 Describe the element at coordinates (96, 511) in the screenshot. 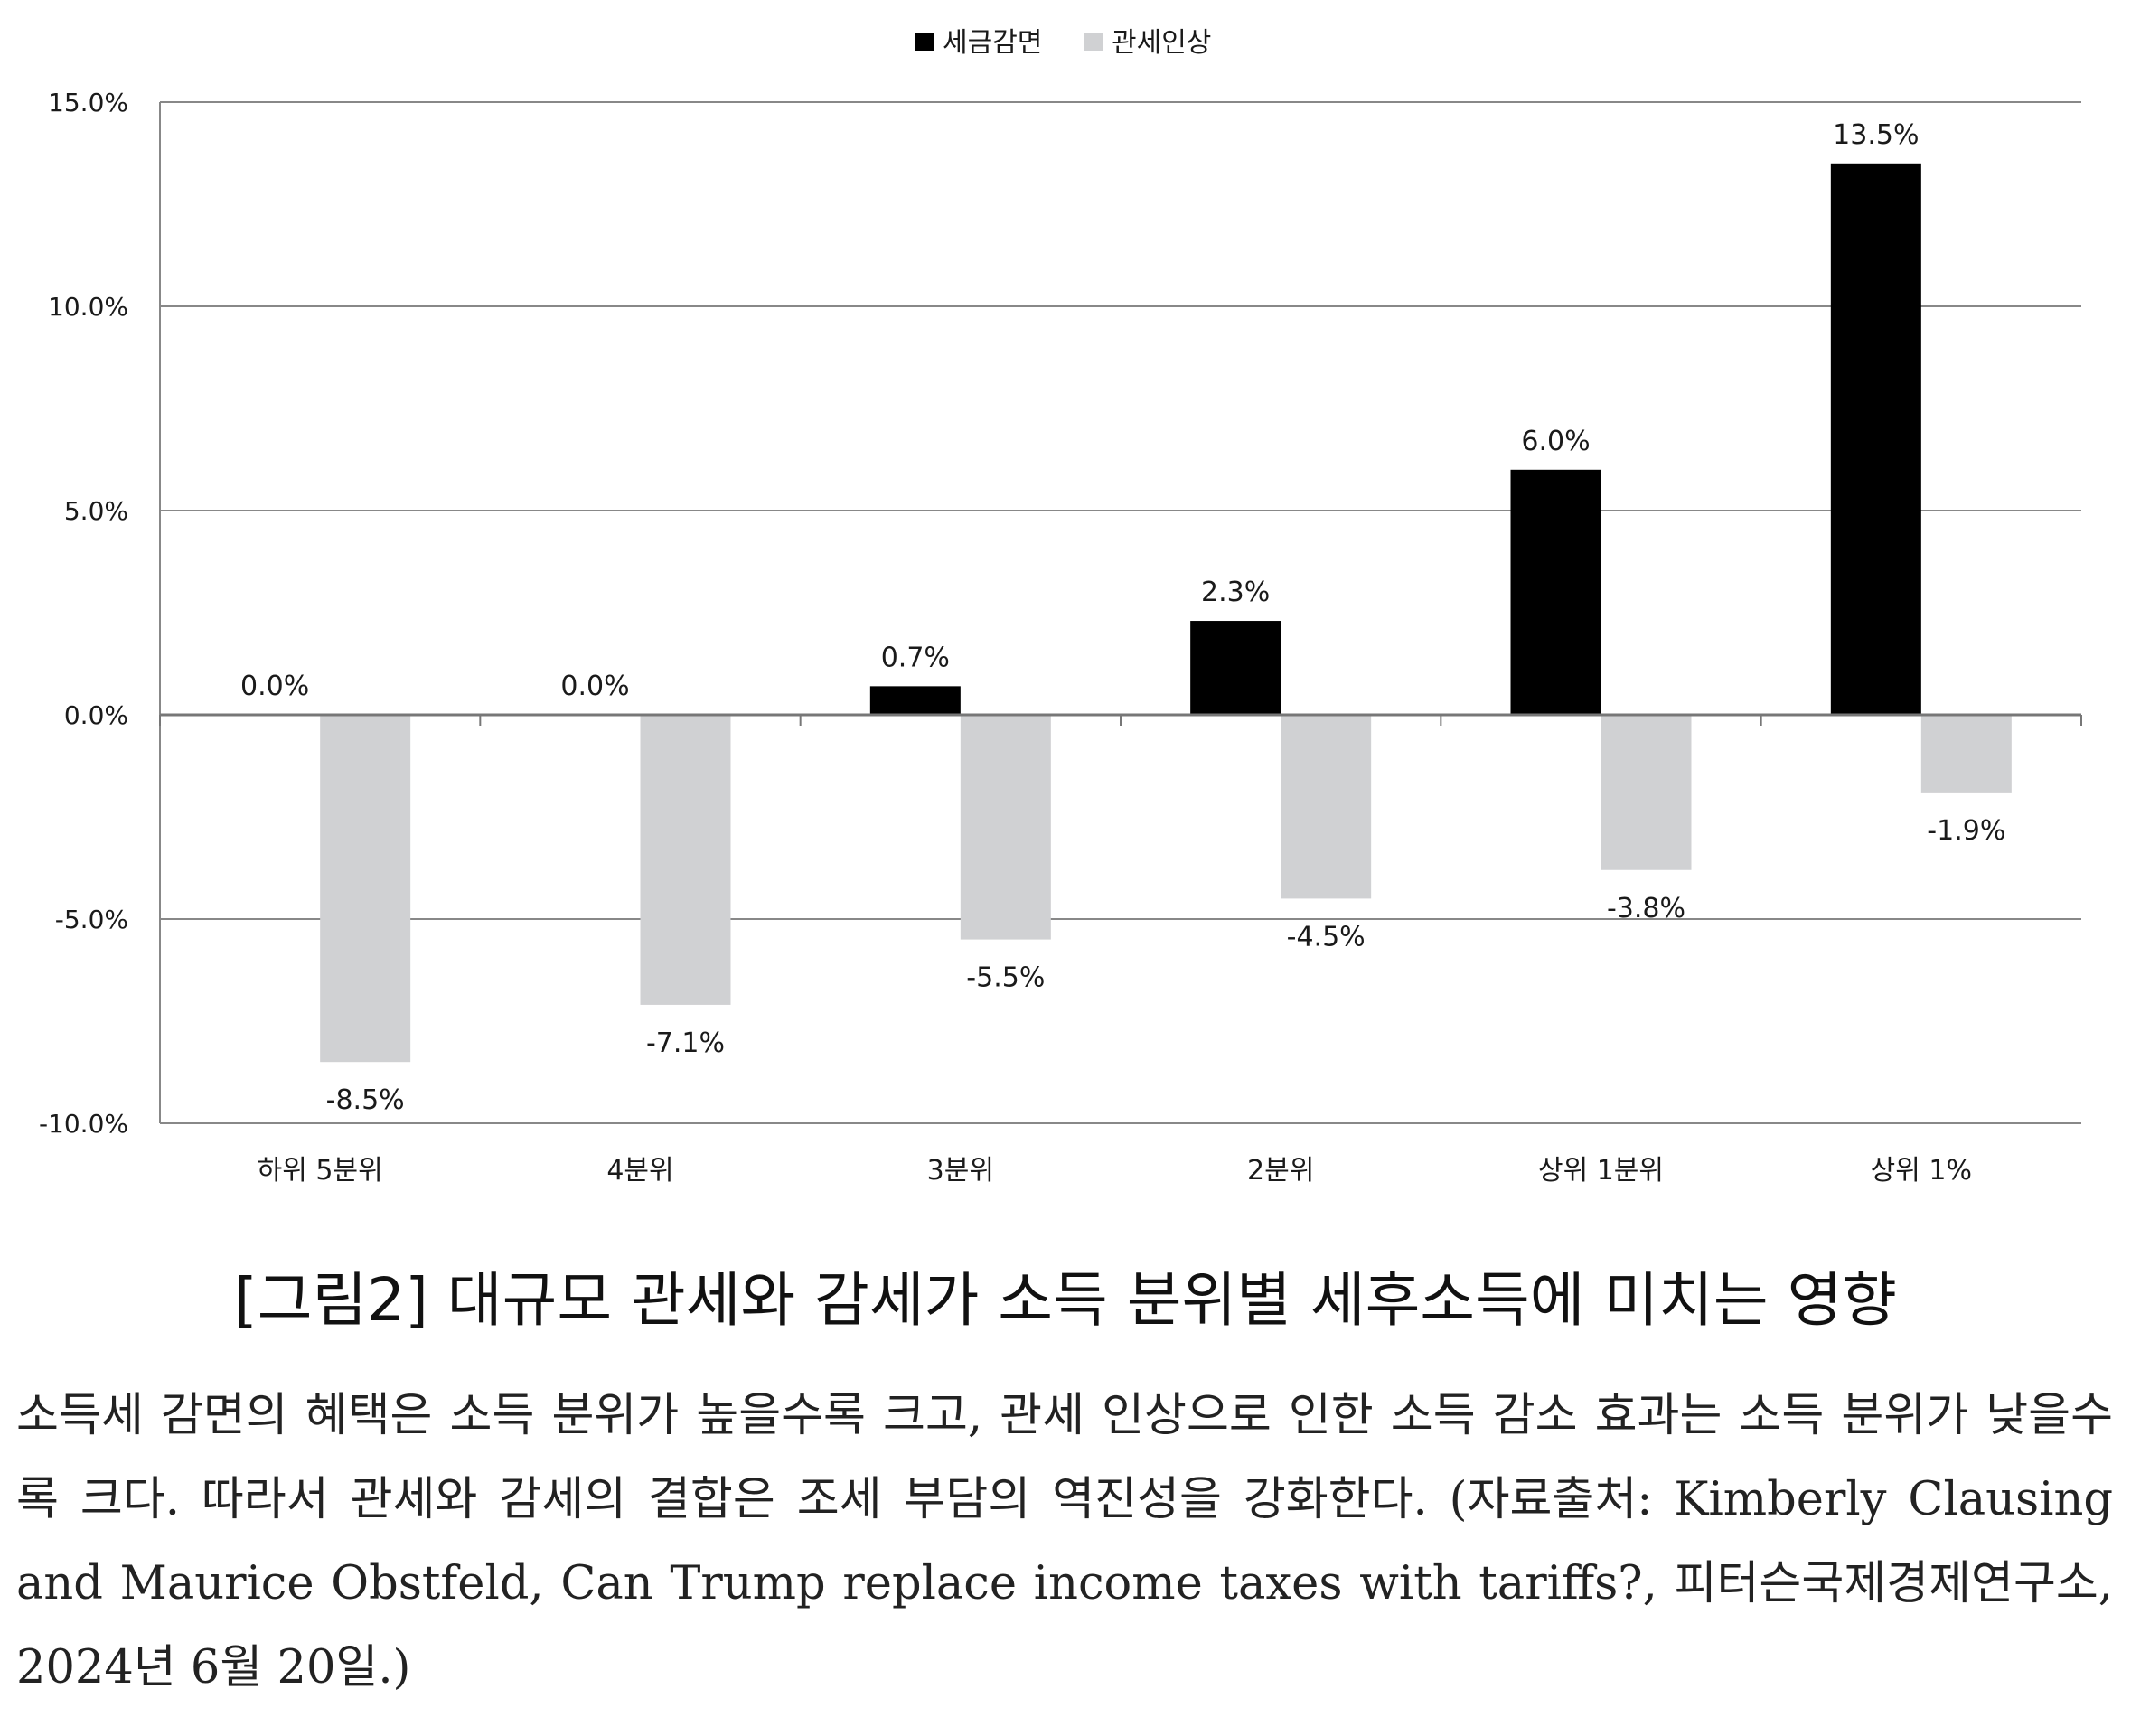

I see `y-tick-label: 5.0%` at that location.